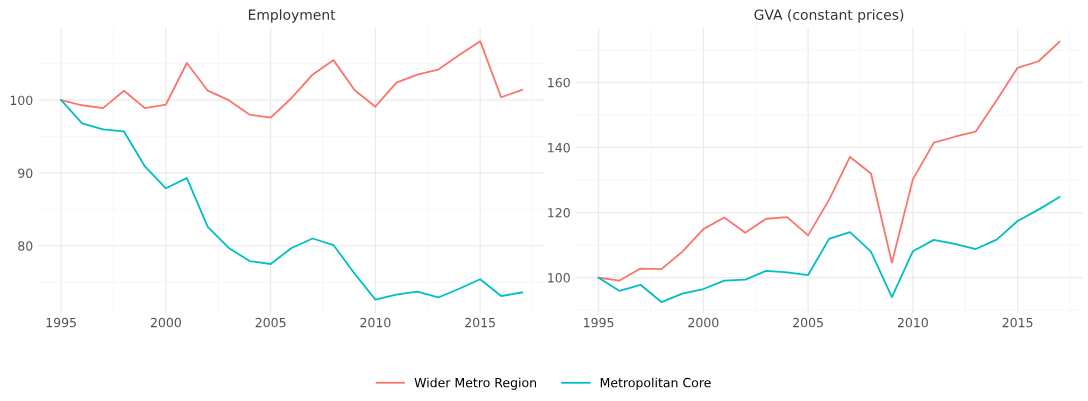 Image resolution: width=1088 pixels, height=401 pixels. What do you see at coordinates (292, 16) in the screenshot?
I see `chart-title: Employment` at bounding box center [292, 16].